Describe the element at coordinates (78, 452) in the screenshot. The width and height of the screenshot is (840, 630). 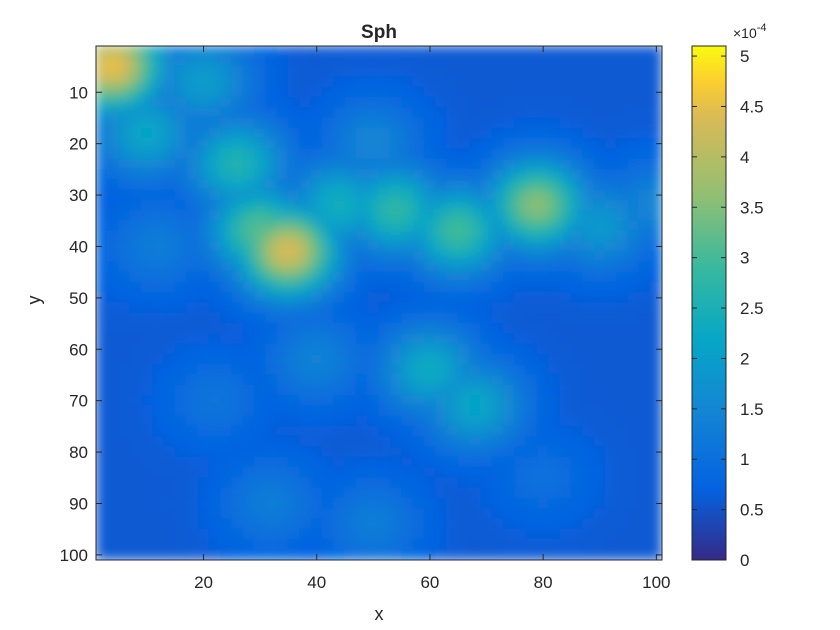
I see `y-tick-label: 80` at that location.